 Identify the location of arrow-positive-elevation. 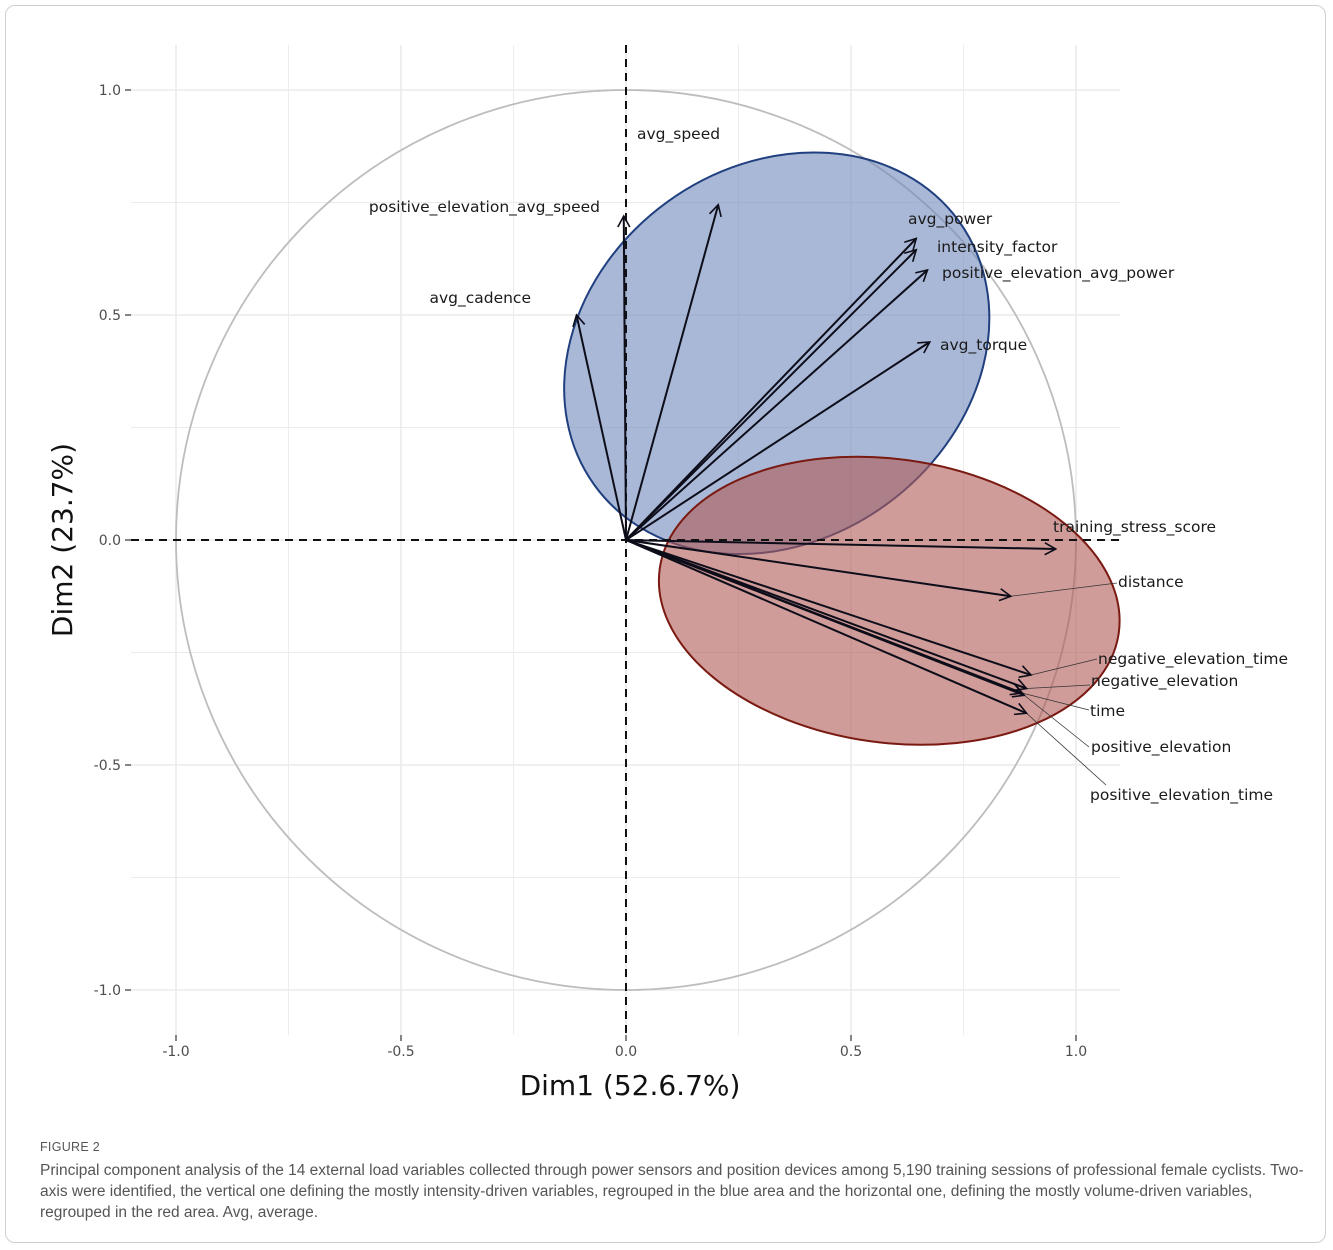
(825, 618).